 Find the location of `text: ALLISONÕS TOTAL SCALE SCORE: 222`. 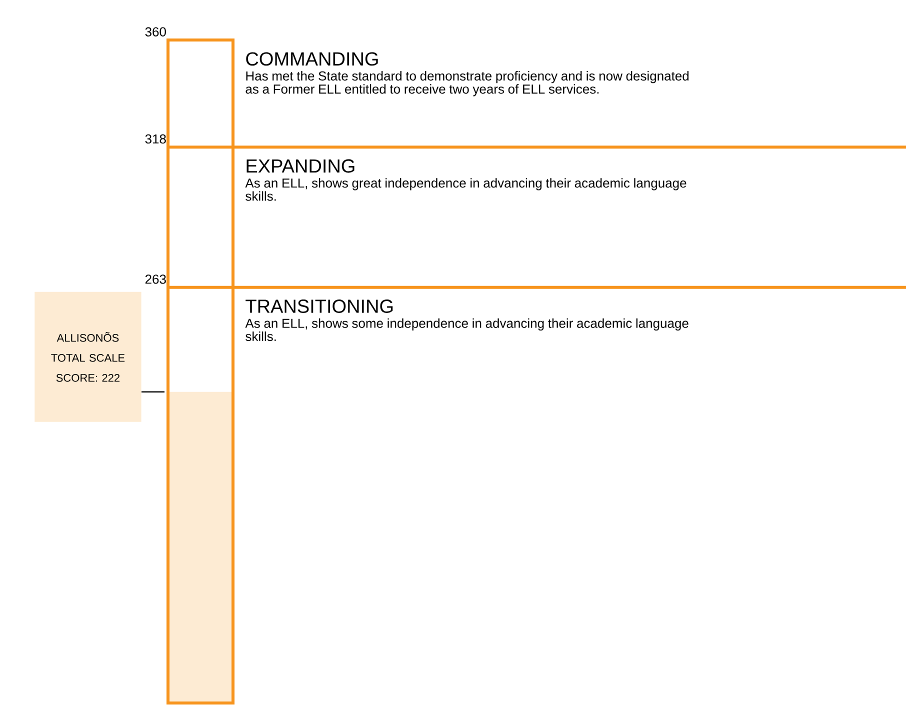

text: ALLISONÕS TOTAL SCALE SCORE: 222 is located at coordinates (88, 357).